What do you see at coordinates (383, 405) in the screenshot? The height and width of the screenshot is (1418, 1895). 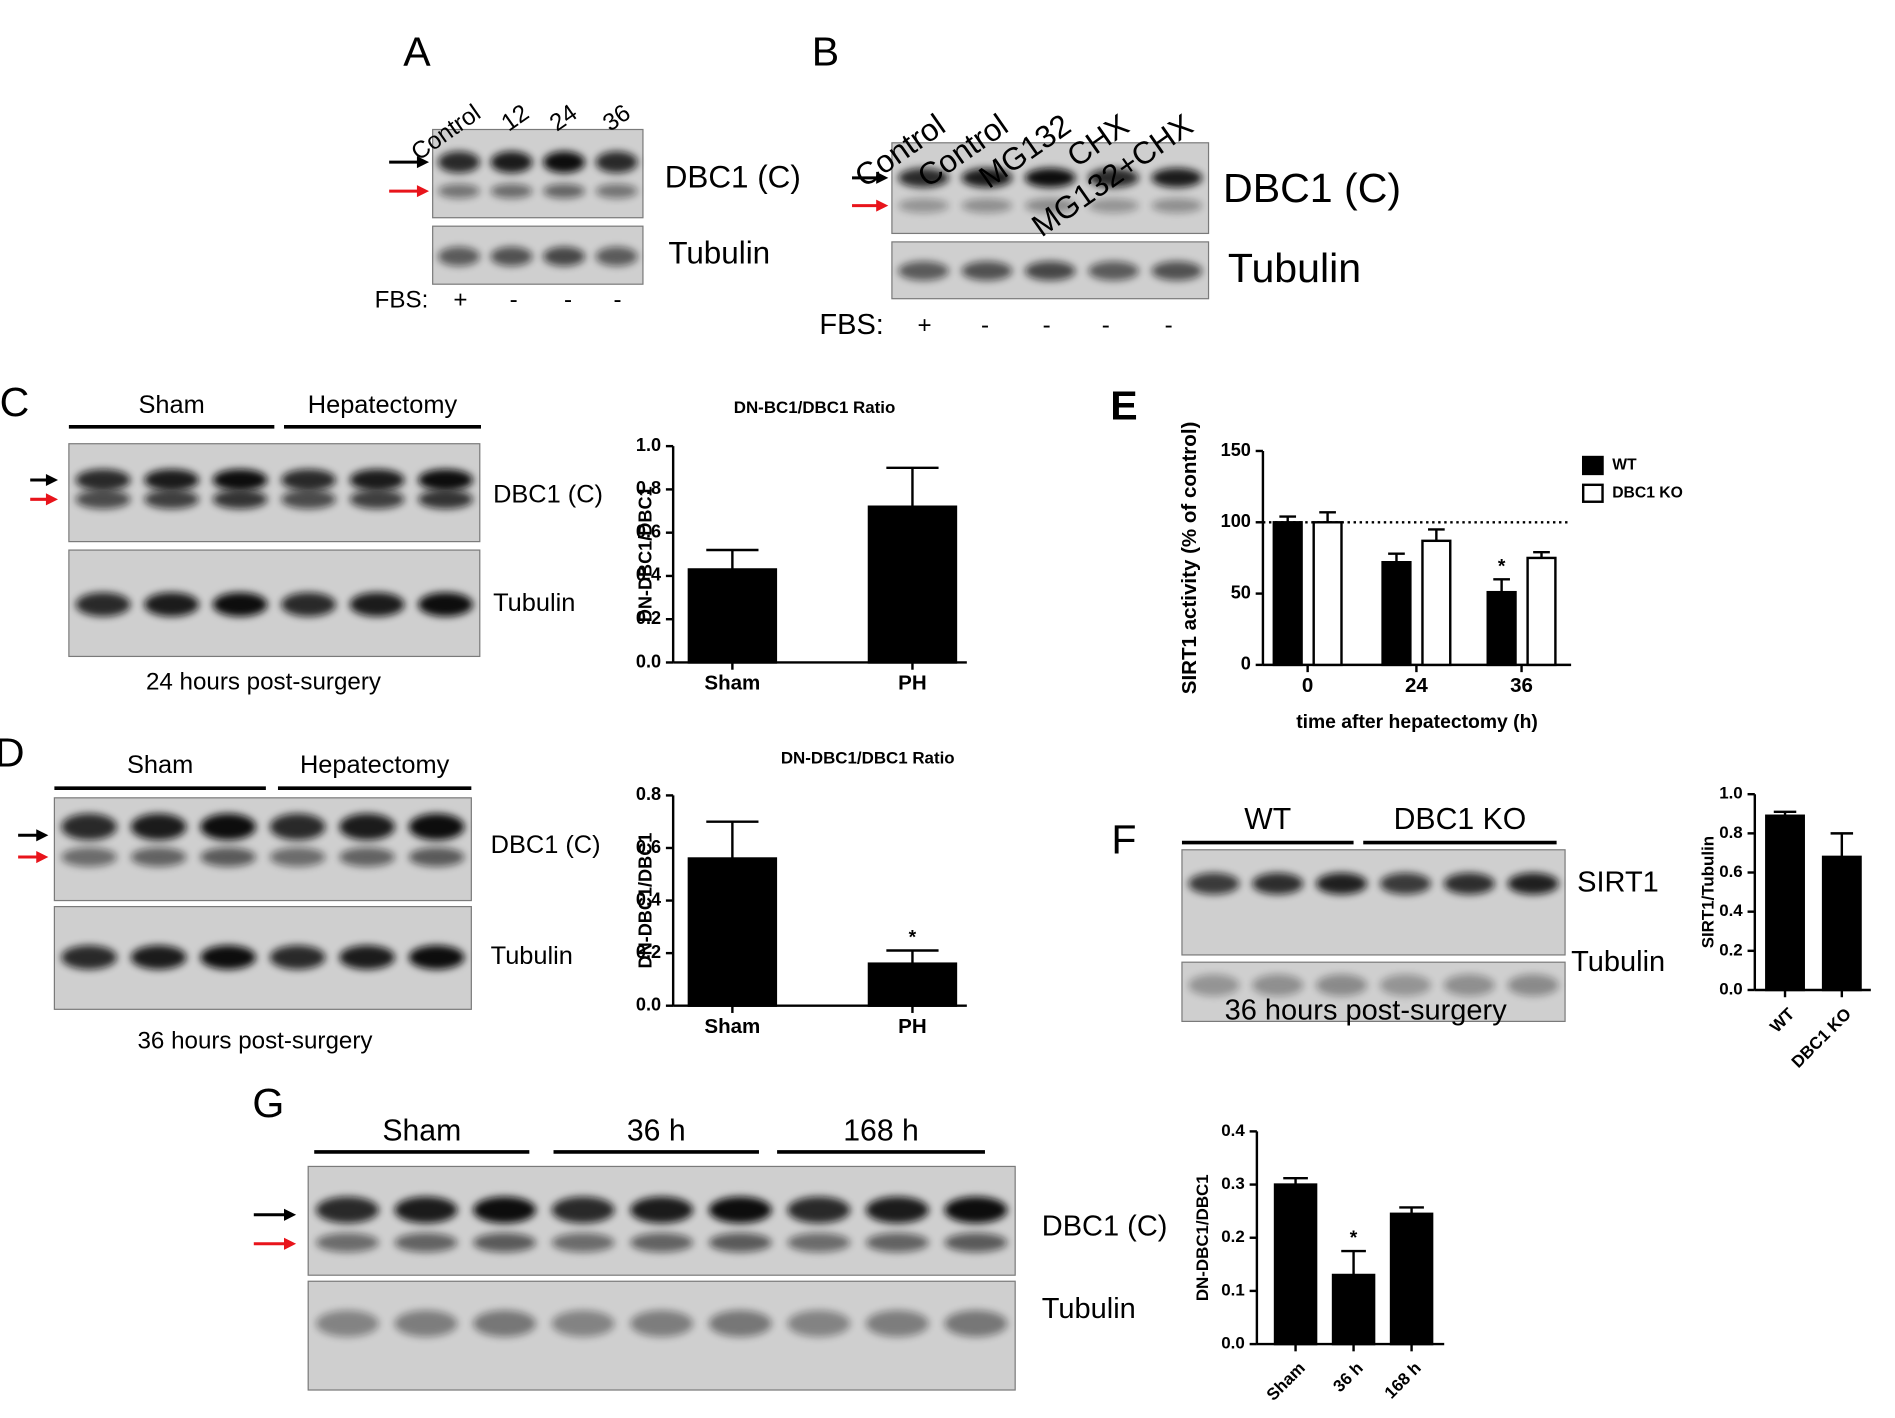 I see `group-label: Hepatectomy` at bounding box center [383, 405].